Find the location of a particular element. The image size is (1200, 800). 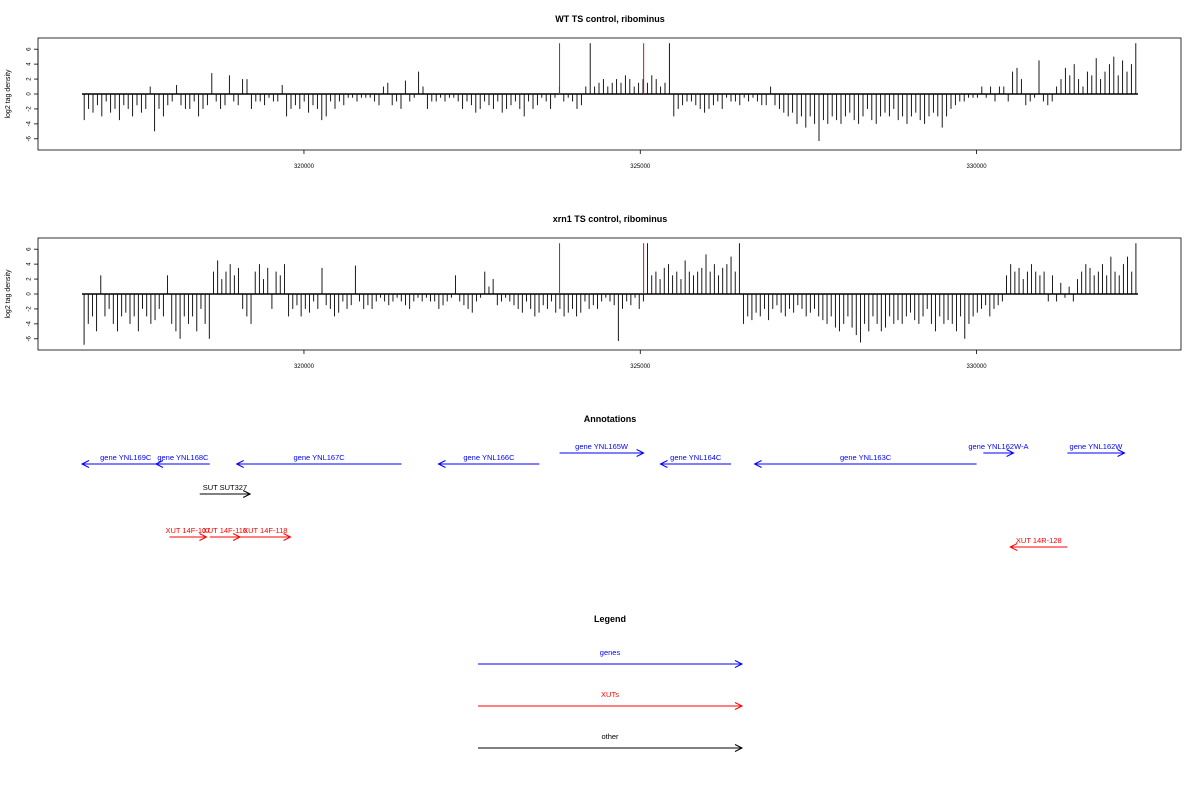

gene-label: gene YNL167C is located at coordinates (320, 457).